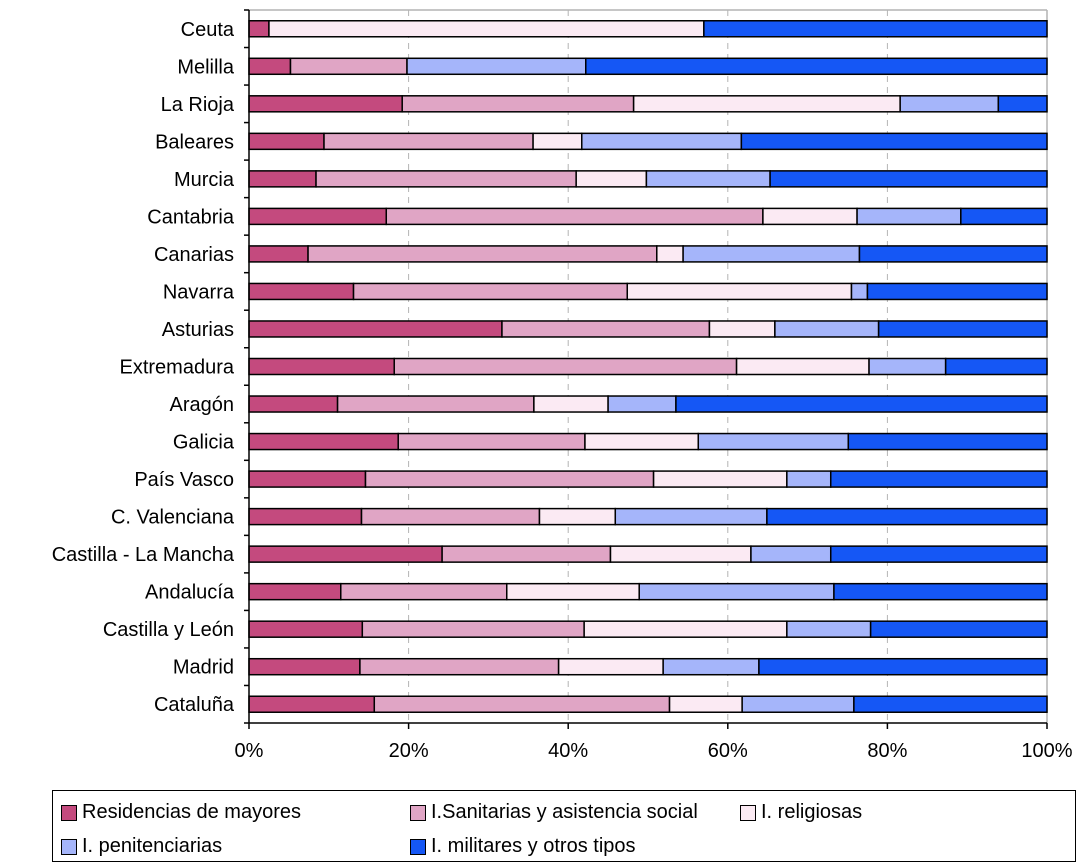  What do you see at coordinates (728, 751) in the screenshot?
I see `x-tick-label: 60%` at bounding box center [728, 751].